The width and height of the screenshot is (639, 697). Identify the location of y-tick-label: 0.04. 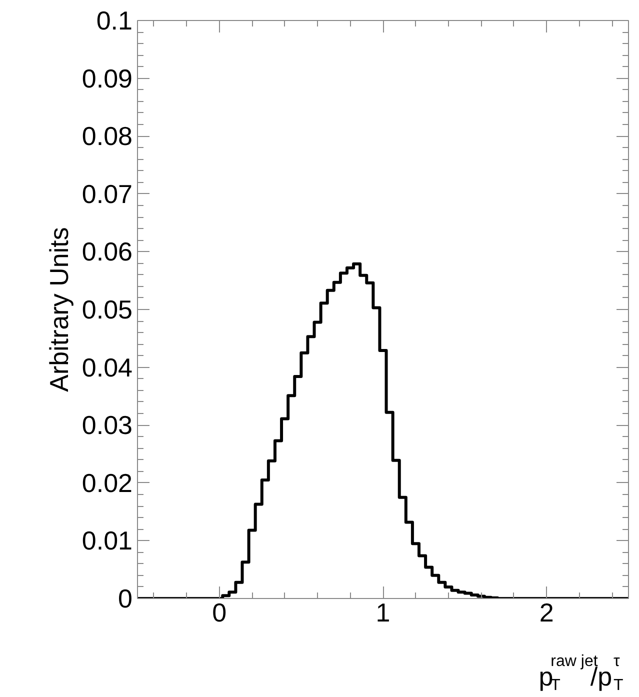
(107, 367).